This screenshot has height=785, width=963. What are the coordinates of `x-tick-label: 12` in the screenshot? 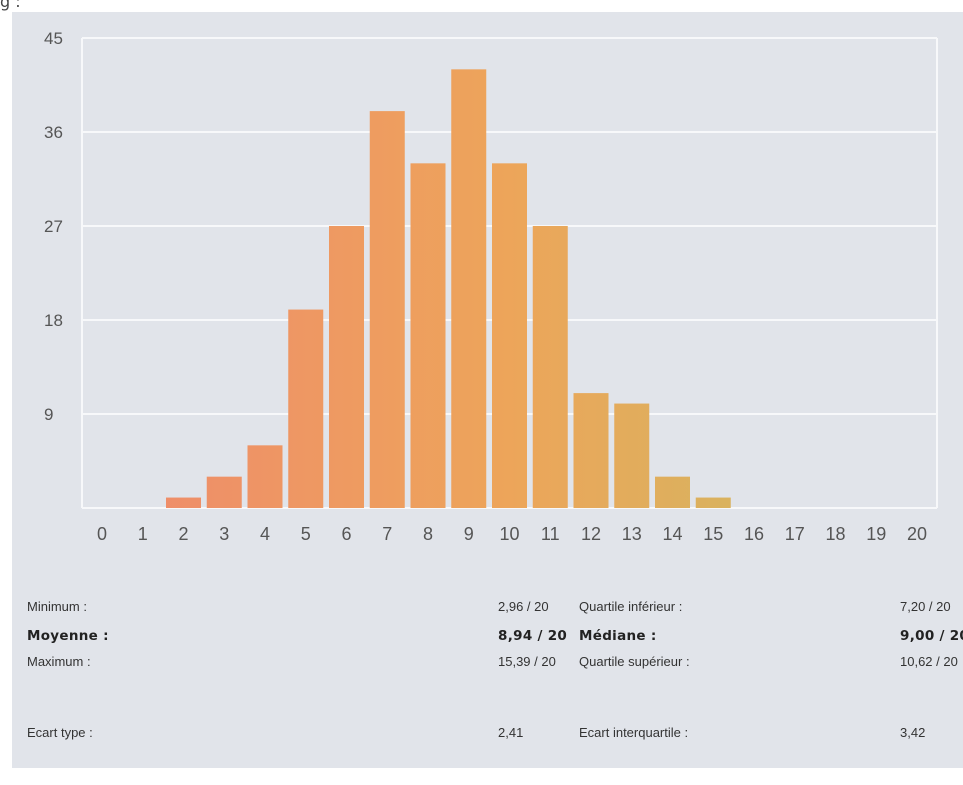 It's located at (591, 534).